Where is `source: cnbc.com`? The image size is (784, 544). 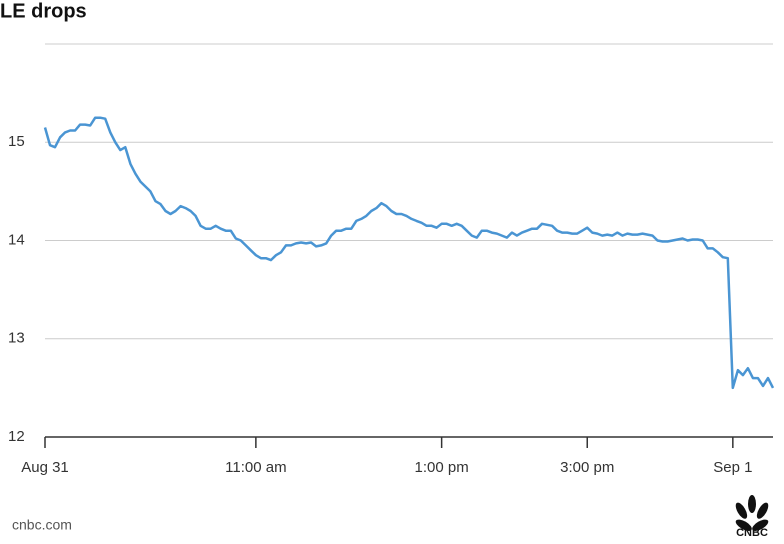 source: cnbc.com is located at coordinates (42, 525).